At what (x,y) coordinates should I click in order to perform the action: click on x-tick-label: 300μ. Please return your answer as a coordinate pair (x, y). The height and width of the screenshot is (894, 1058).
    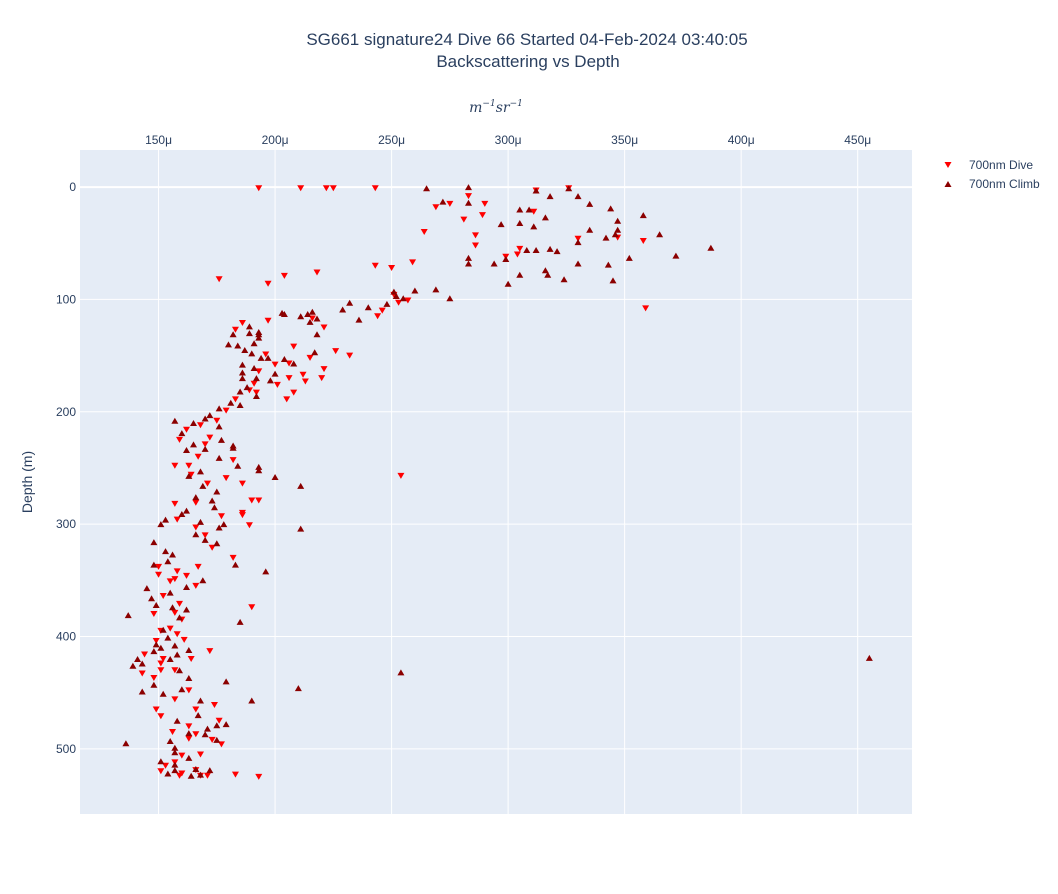
    Looking at the image, I should click on (508, 140).